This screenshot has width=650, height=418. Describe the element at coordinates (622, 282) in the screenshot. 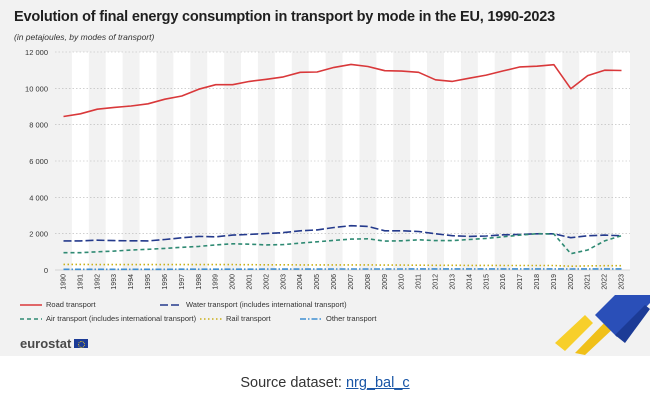

I see `x-tick-label: 2023` at that location.